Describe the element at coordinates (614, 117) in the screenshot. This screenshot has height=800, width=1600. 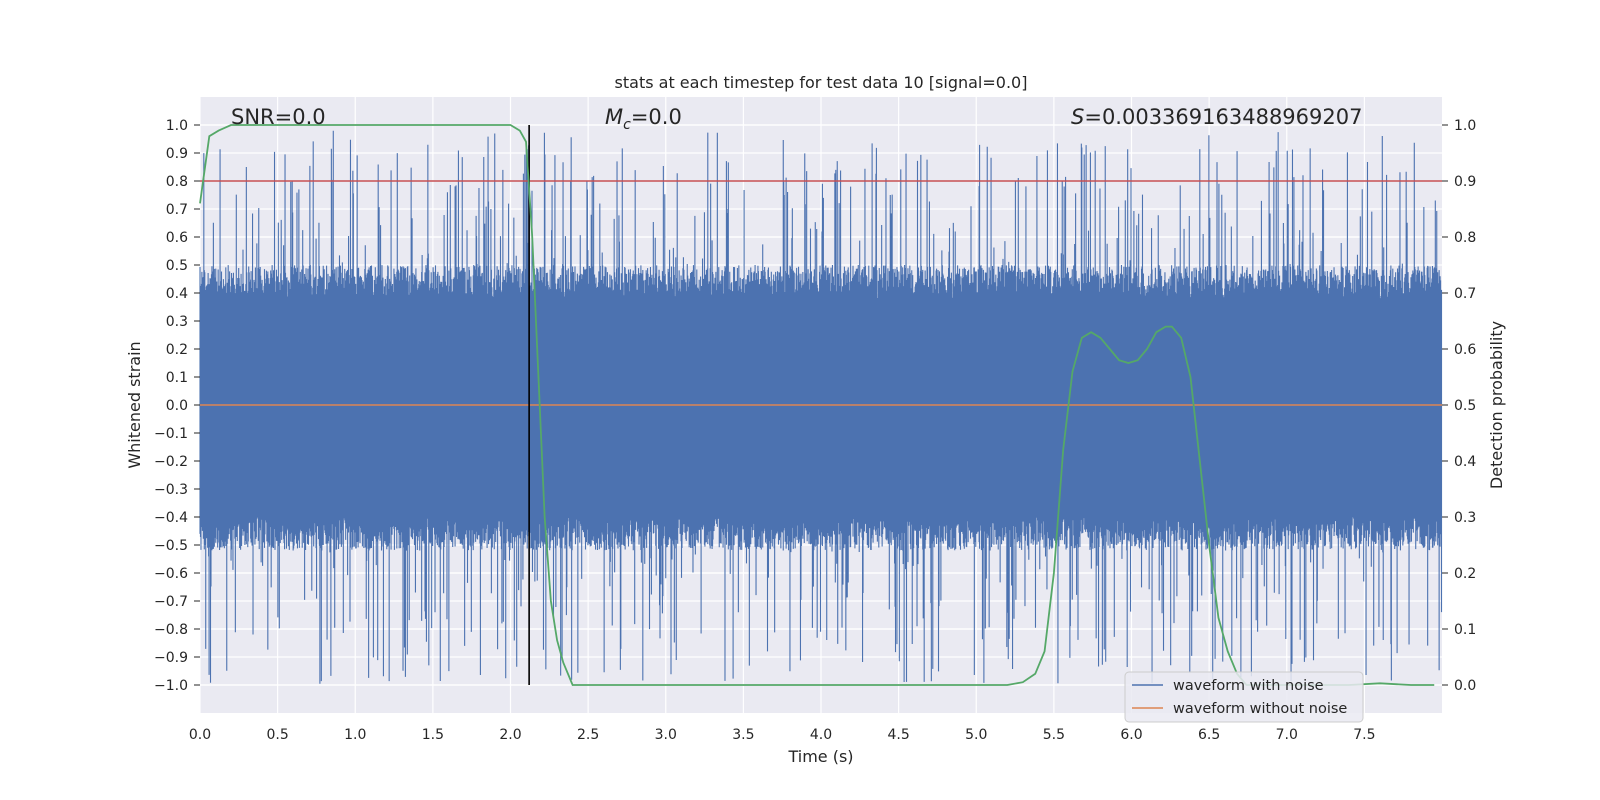
I see `mc-symbol: M` at that location.